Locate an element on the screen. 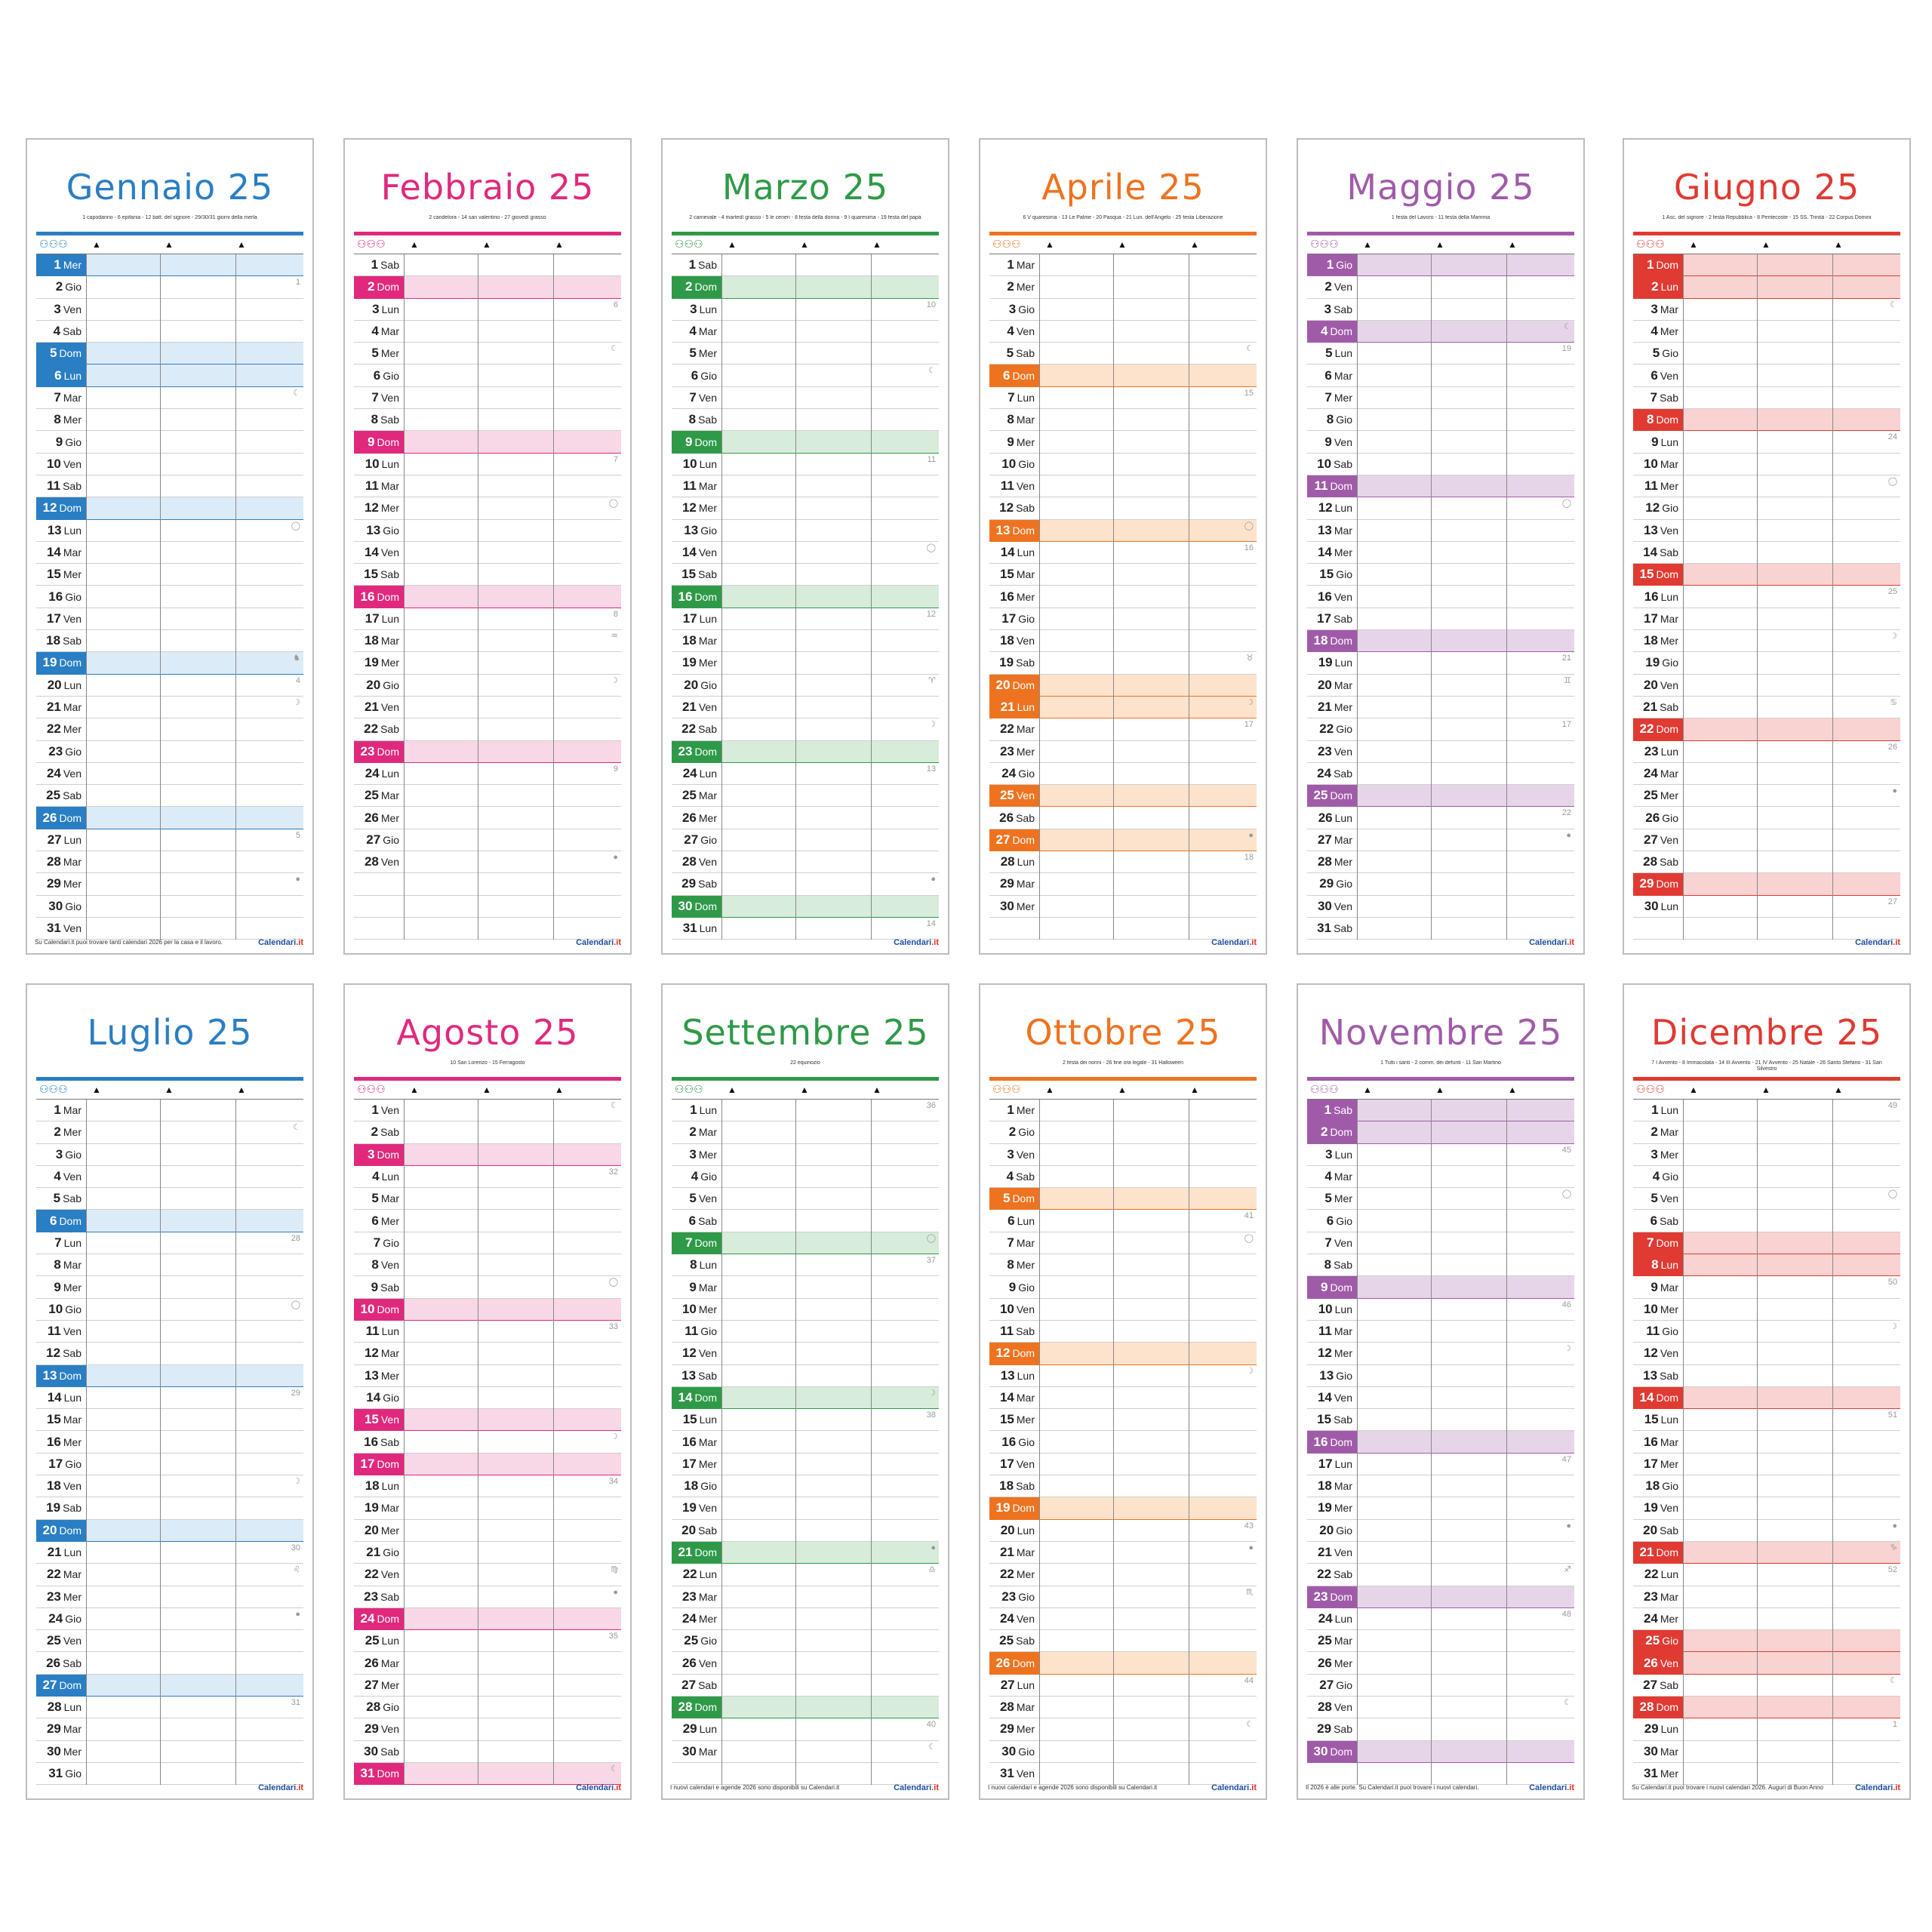 This screenshot has height=1932, width=1932. day-row: 4 Dom ☾ is located at coordinates (1440, 331).